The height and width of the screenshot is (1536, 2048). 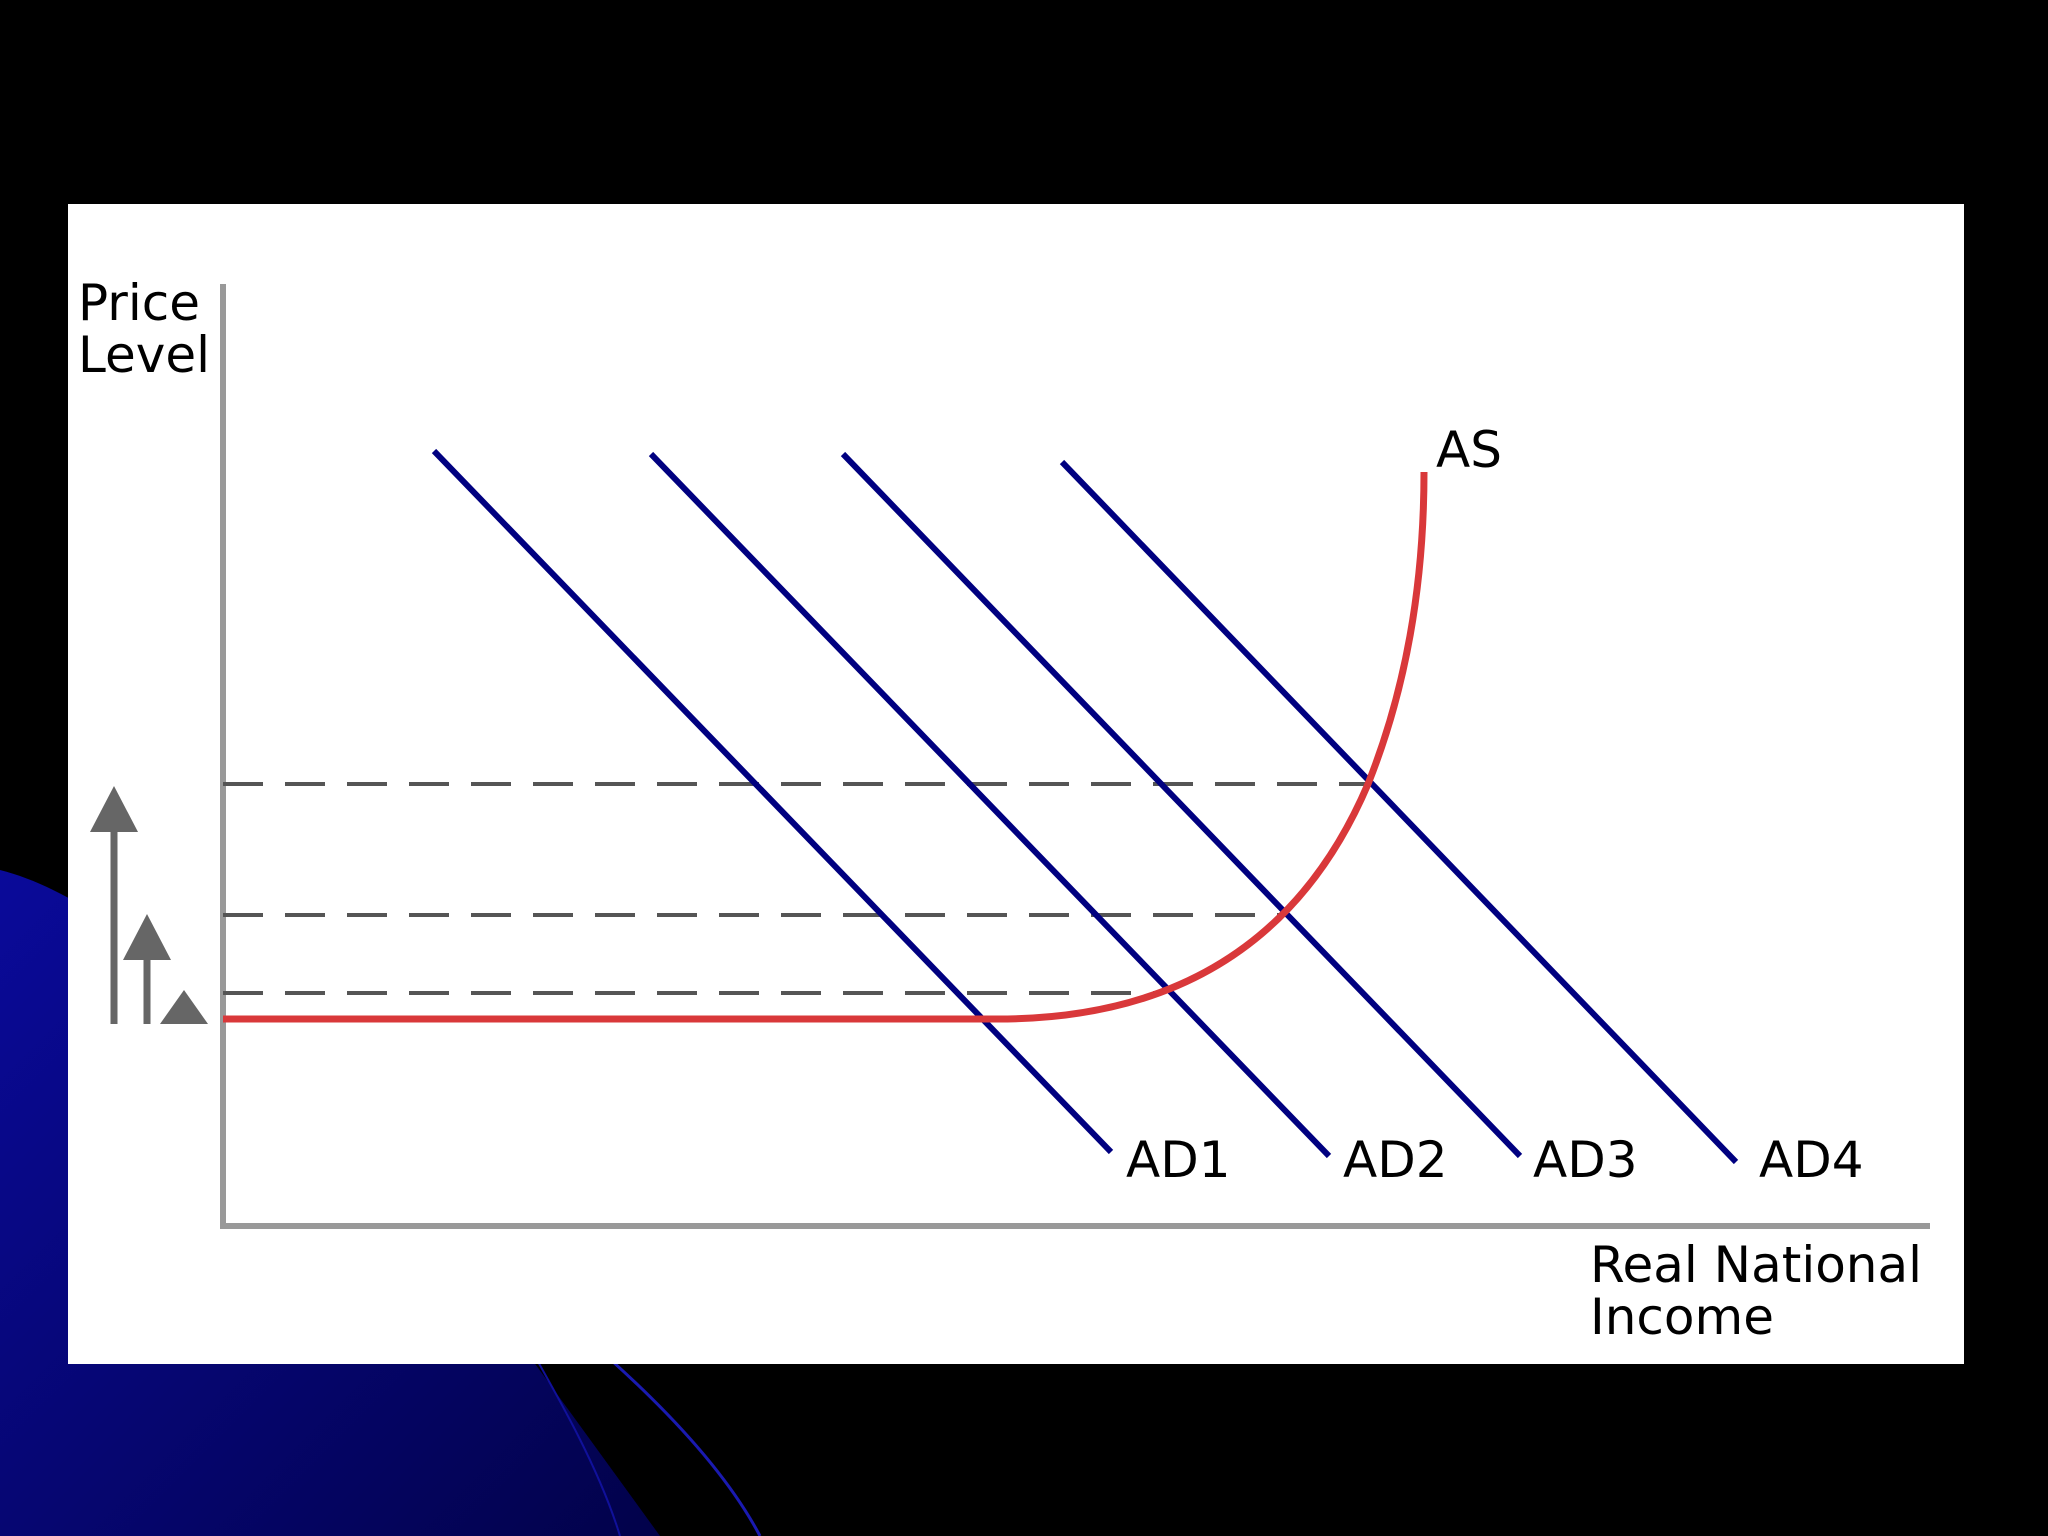 What do you see at coordinates (1395, 1160) in the screenshot?
I see `ad2-label: AD2` at bounding box center [1395, 1160].